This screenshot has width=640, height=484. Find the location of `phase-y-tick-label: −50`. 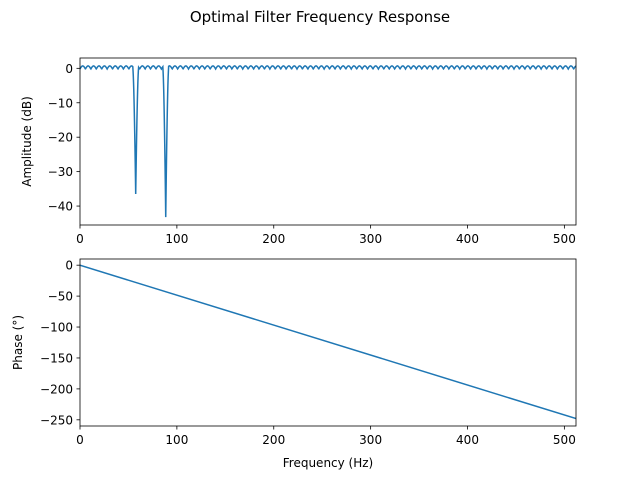

phase-y-tick-label: −50 is located at coordinates (60, 297).